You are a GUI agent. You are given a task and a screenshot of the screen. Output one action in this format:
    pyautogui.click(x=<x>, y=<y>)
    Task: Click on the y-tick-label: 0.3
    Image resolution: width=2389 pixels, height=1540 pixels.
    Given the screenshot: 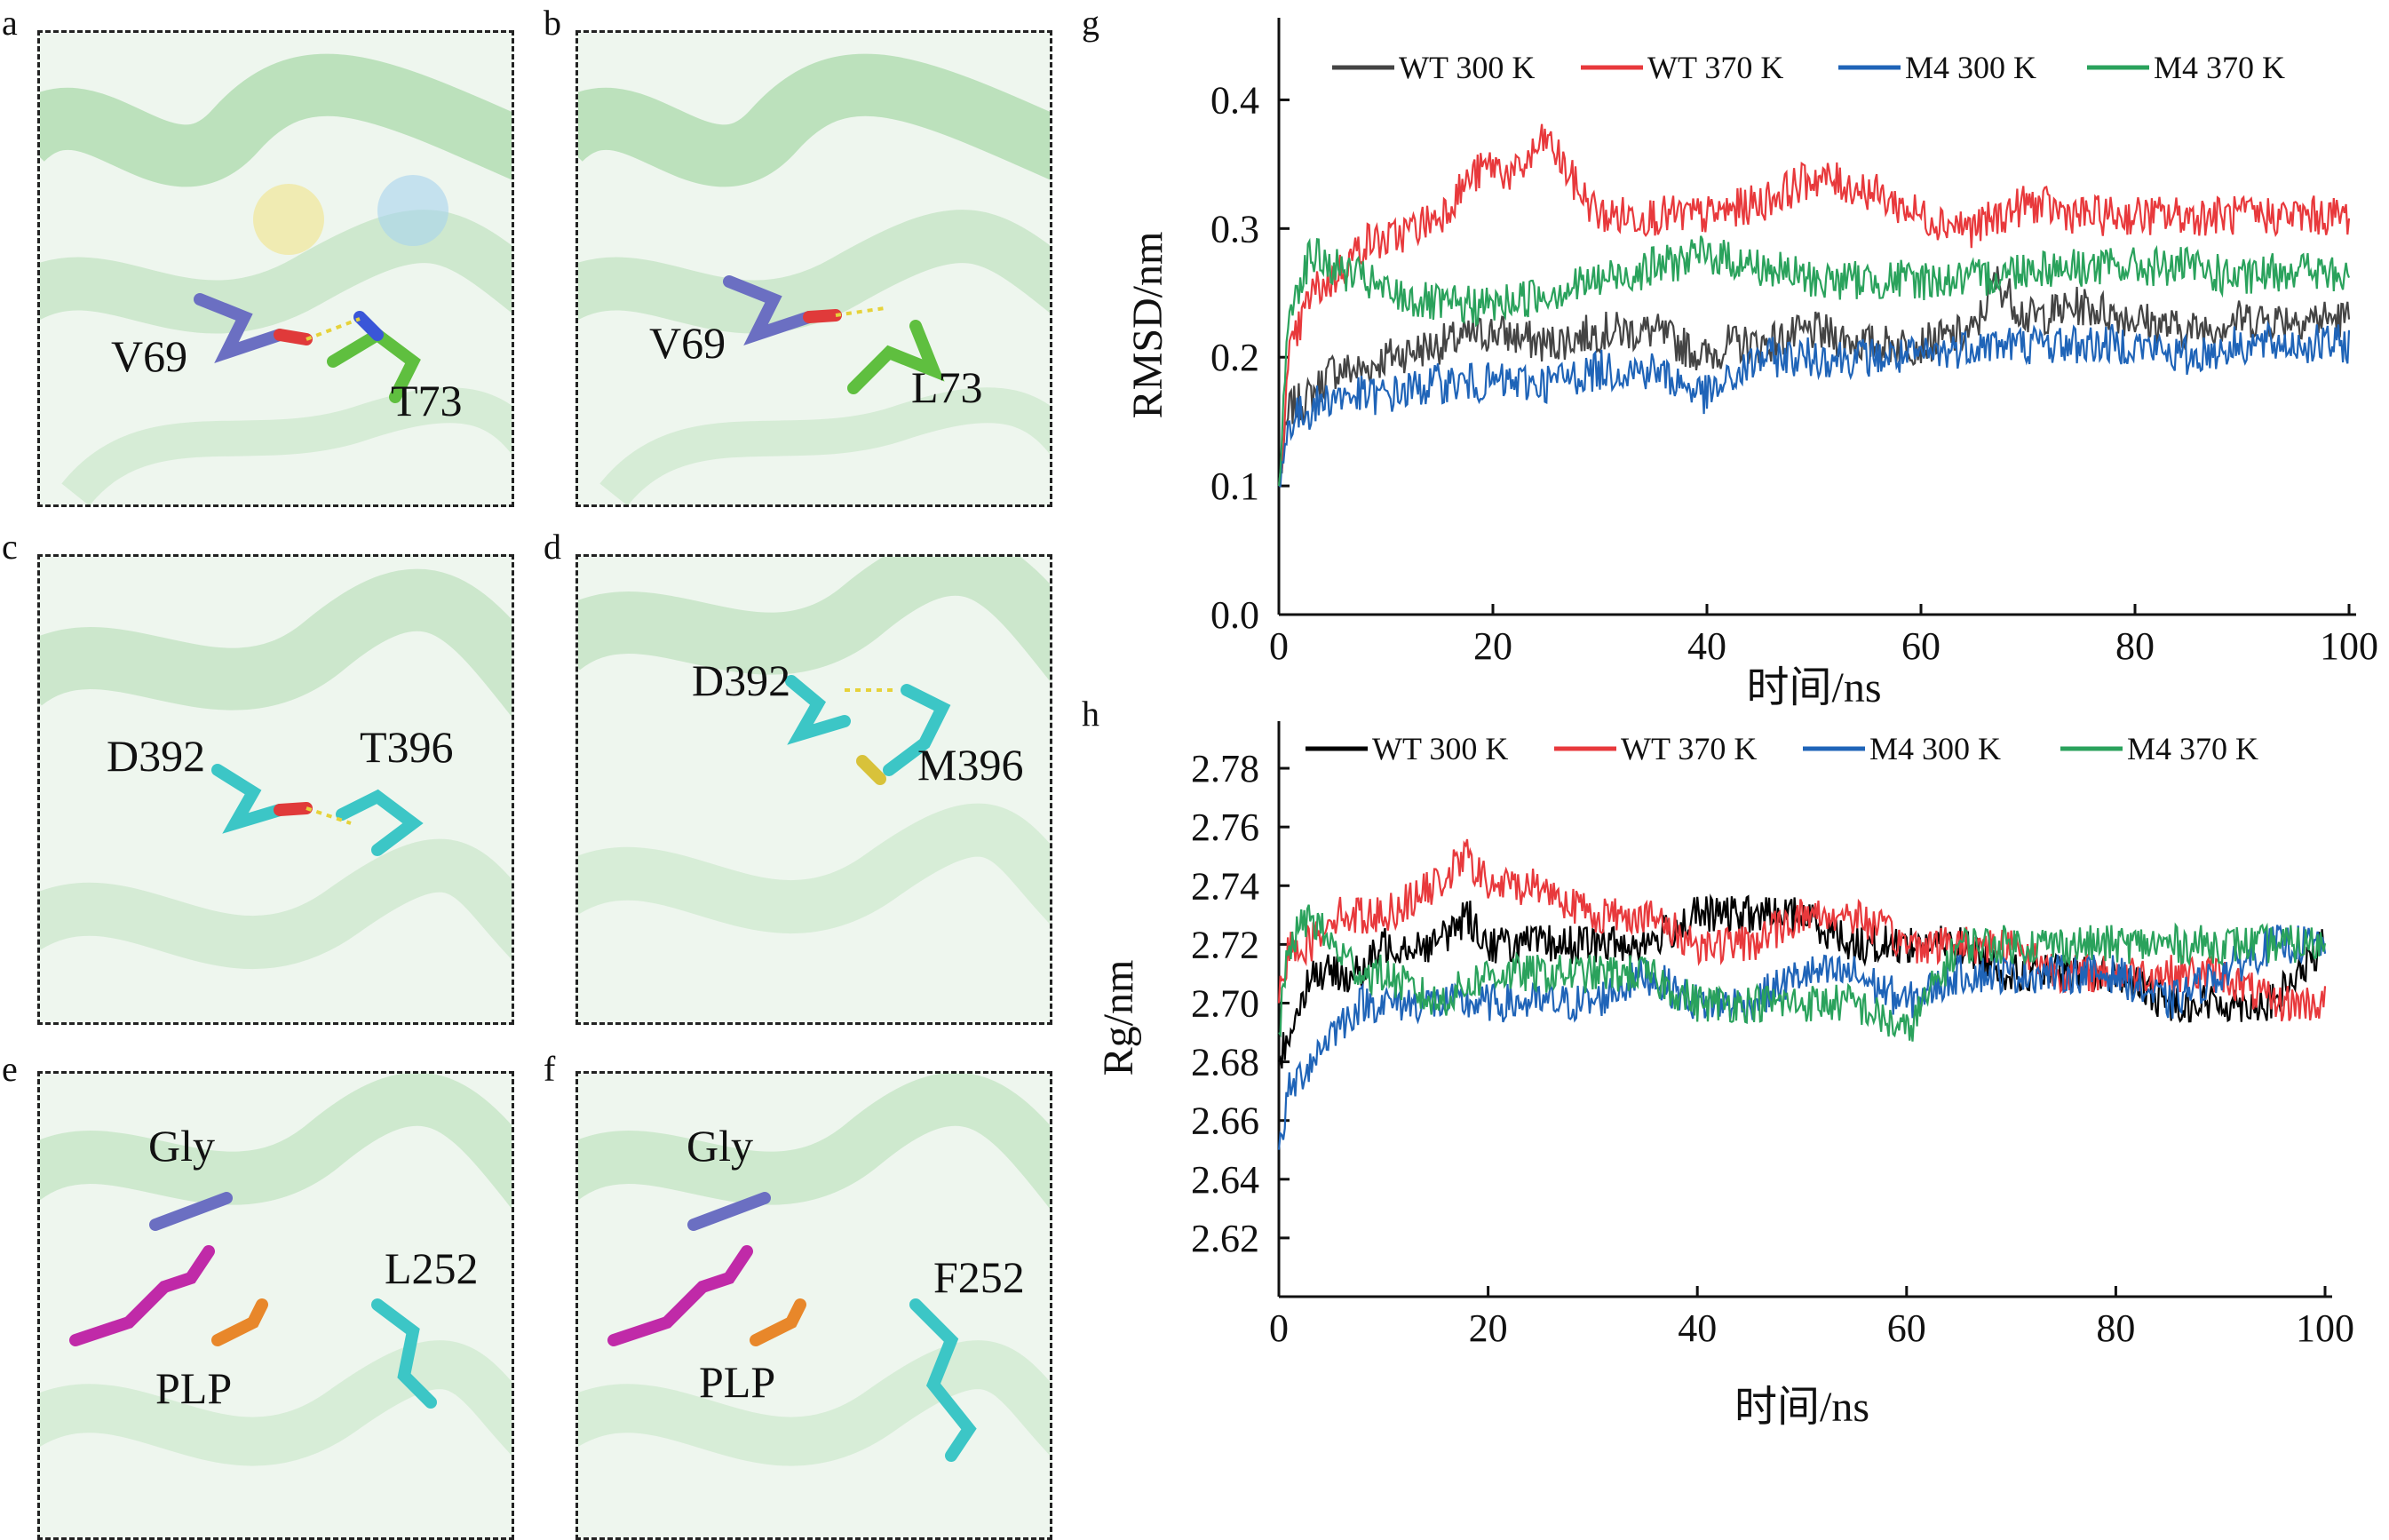 What is the action you would take?
    pyautogui.click(x=1234, y=229)
    